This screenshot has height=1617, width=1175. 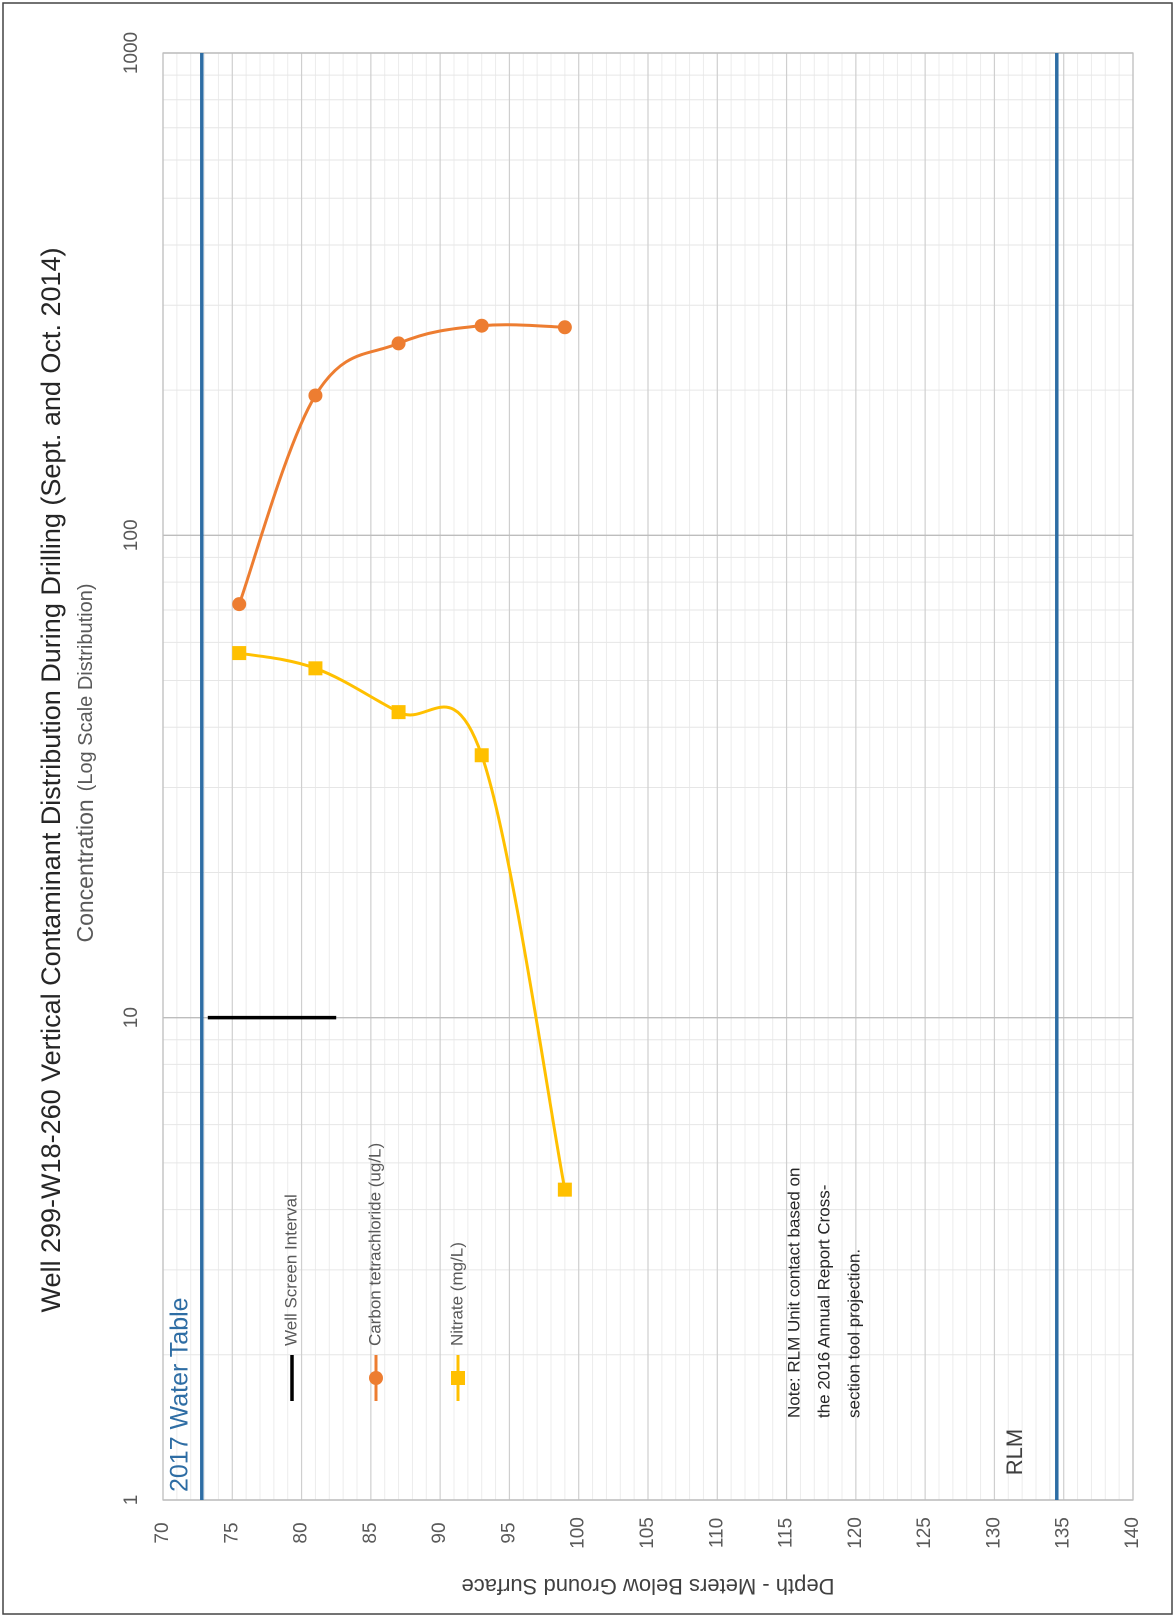 I want to click on y-tick-label: 1000, so click(x=131, y=53).